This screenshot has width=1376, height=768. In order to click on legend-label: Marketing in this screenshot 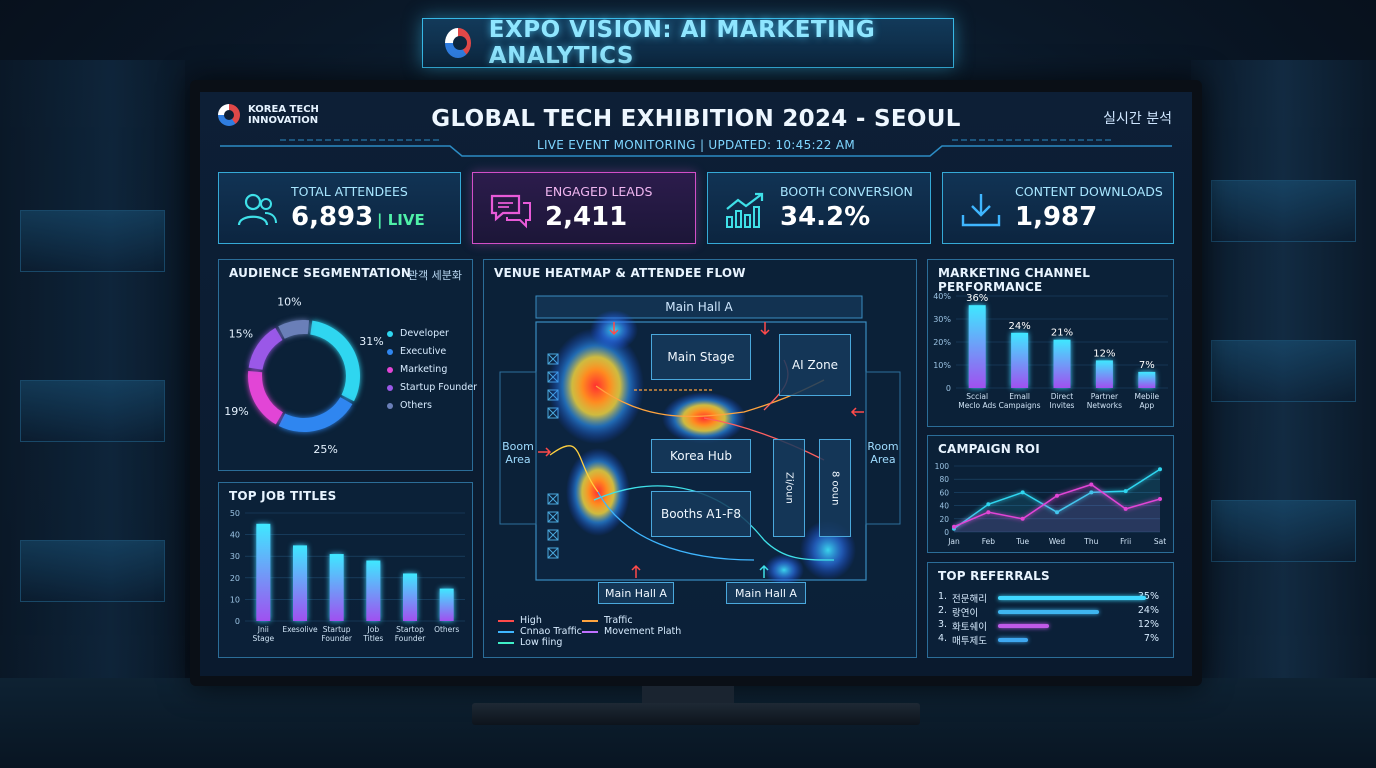, I will do `click(424, 369)`.